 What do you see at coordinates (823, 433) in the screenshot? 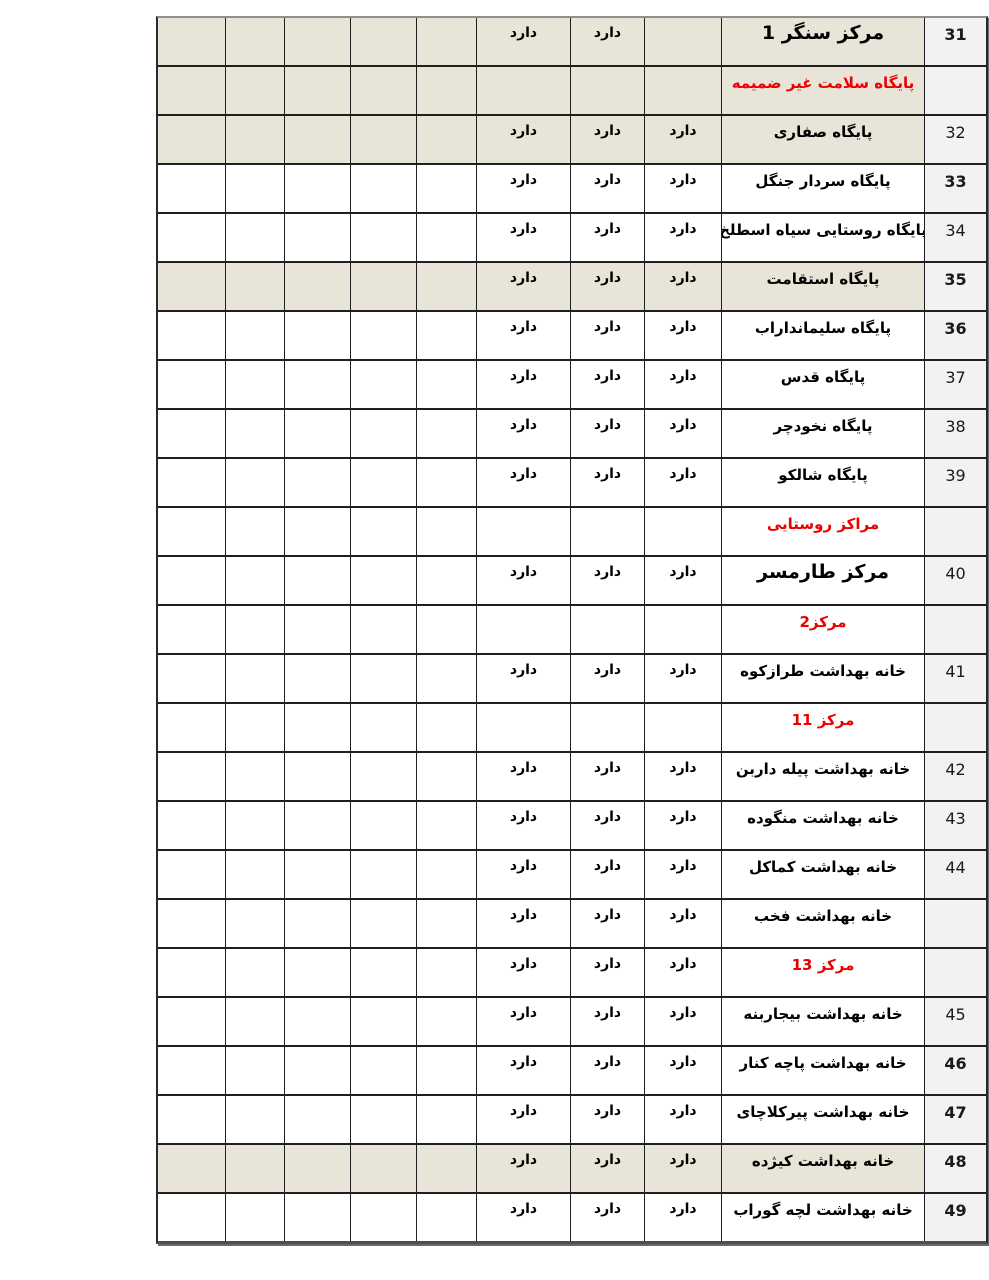
I see `facility-name-cell: پایگاه نخودچر` at bounding box center [823, 433].